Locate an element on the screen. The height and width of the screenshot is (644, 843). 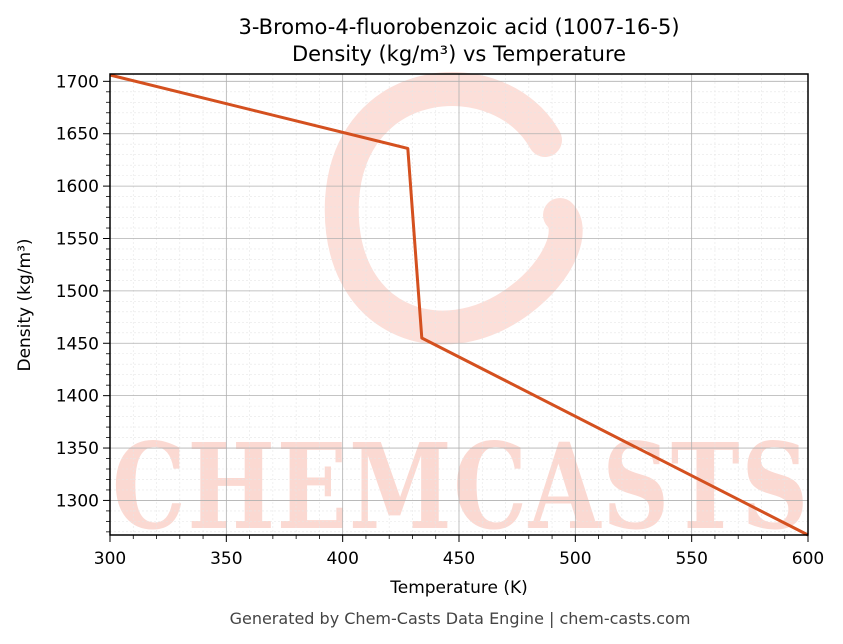
y-tick-label: 1400 is located at coordinates (77, 397).